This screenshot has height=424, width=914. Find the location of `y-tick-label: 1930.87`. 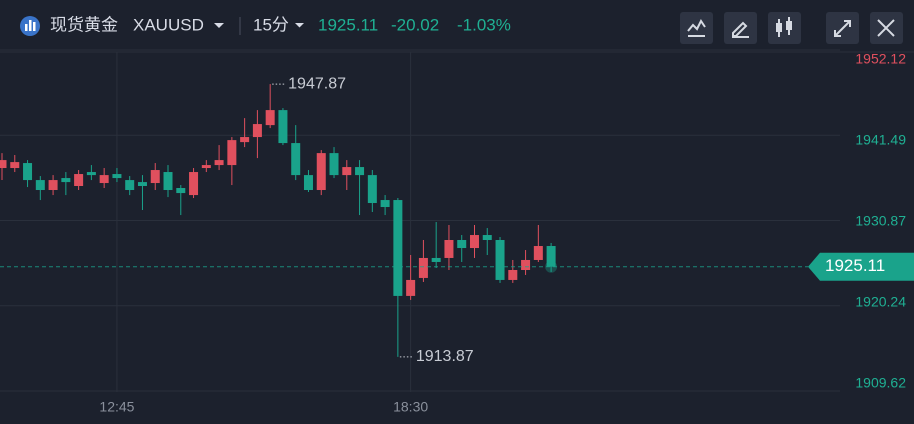

y-tick-label: 1930.87 is located at coordinates (880, 221).